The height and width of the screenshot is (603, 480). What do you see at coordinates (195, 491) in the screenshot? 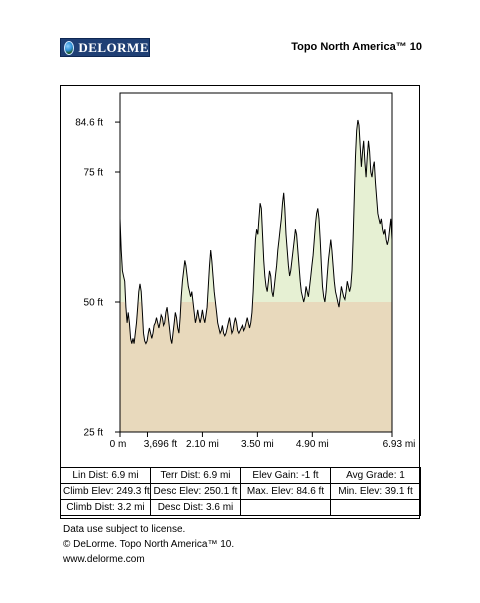
I see `stats-cell: Desc Elev: 250.1 ft` at bounding box center [195, 491].